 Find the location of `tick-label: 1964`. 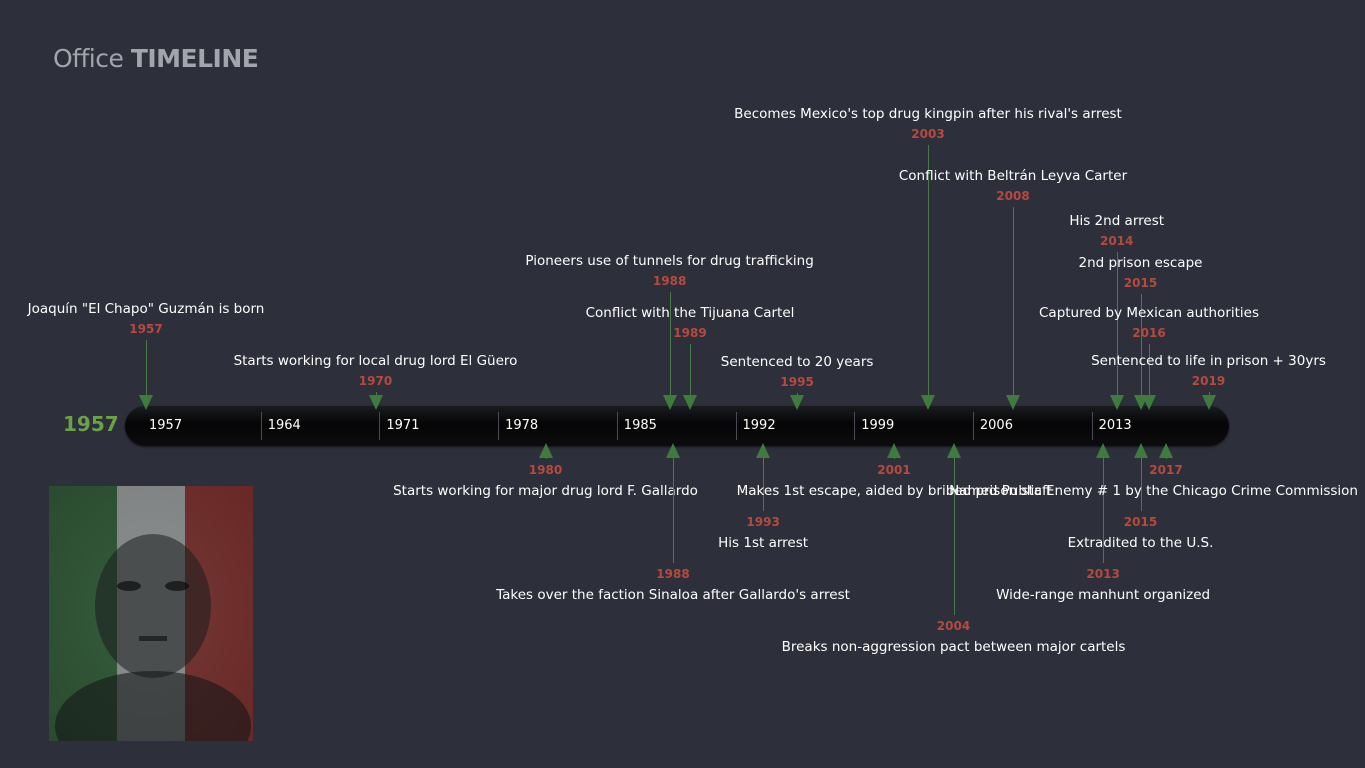

tick-label: 1964 is located at coordinates (284, 425).